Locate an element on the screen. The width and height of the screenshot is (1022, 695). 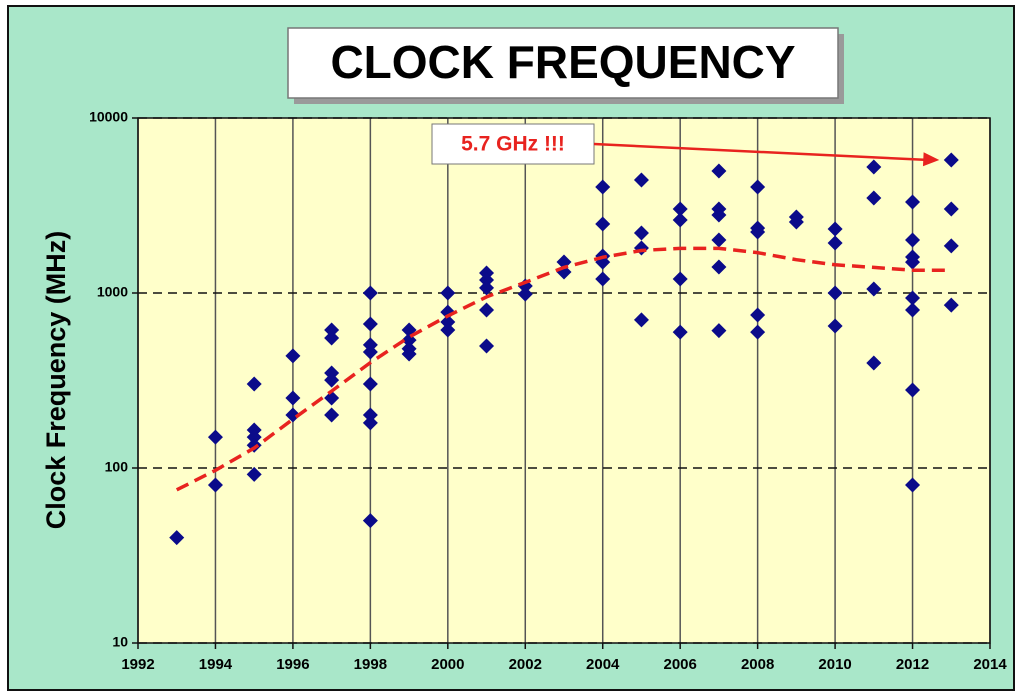
y-axis-label: Clock Frequency (MHz) is located at coordinates (56, 380).